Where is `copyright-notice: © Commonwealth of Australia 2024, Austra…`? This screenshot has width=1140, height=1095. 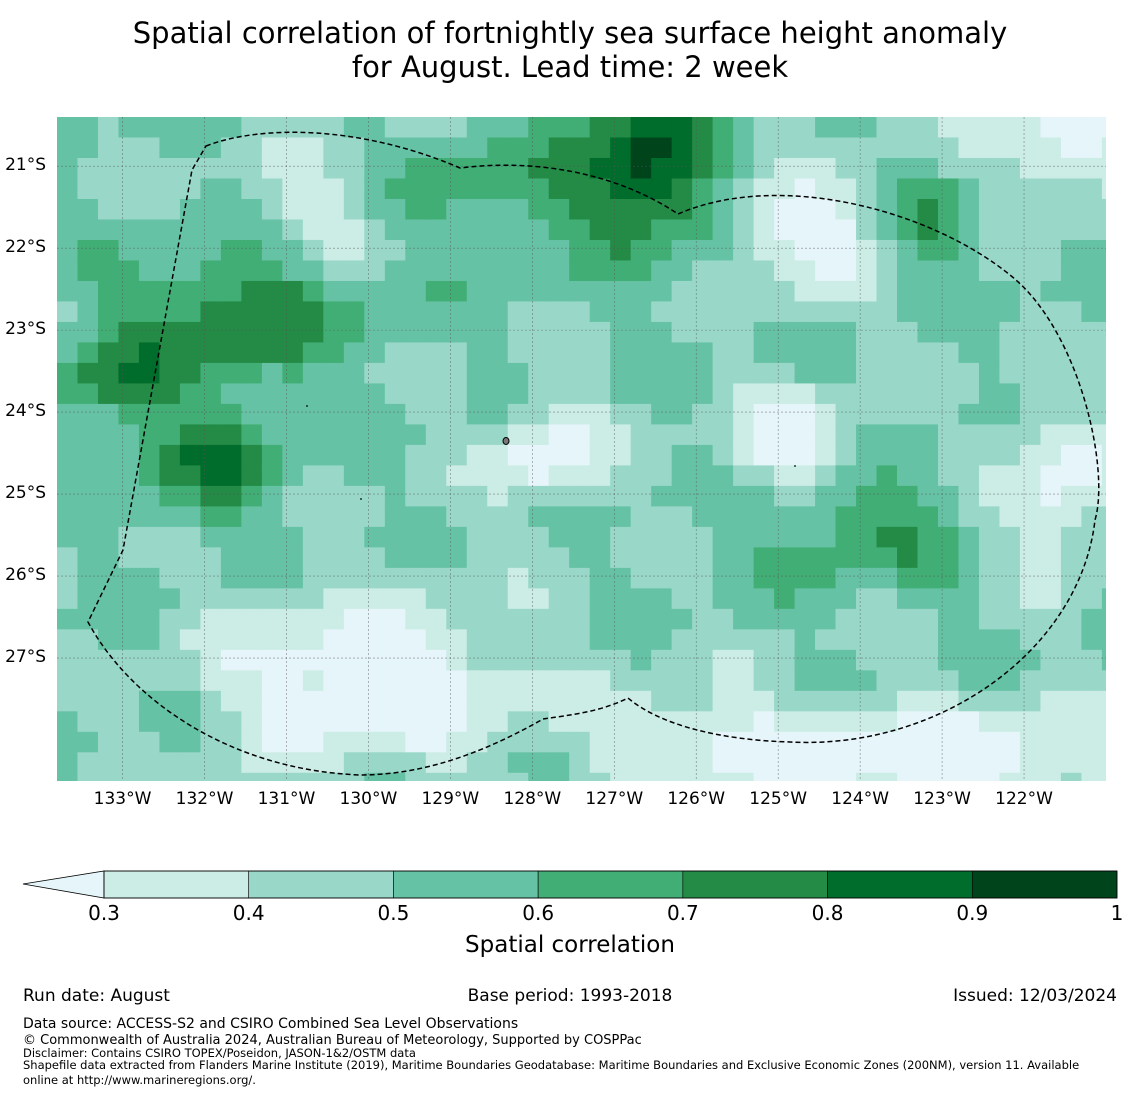 copyright-notice: © Commonwealth of Australia 2024, Austra… is located at coordinates (332, 1040).